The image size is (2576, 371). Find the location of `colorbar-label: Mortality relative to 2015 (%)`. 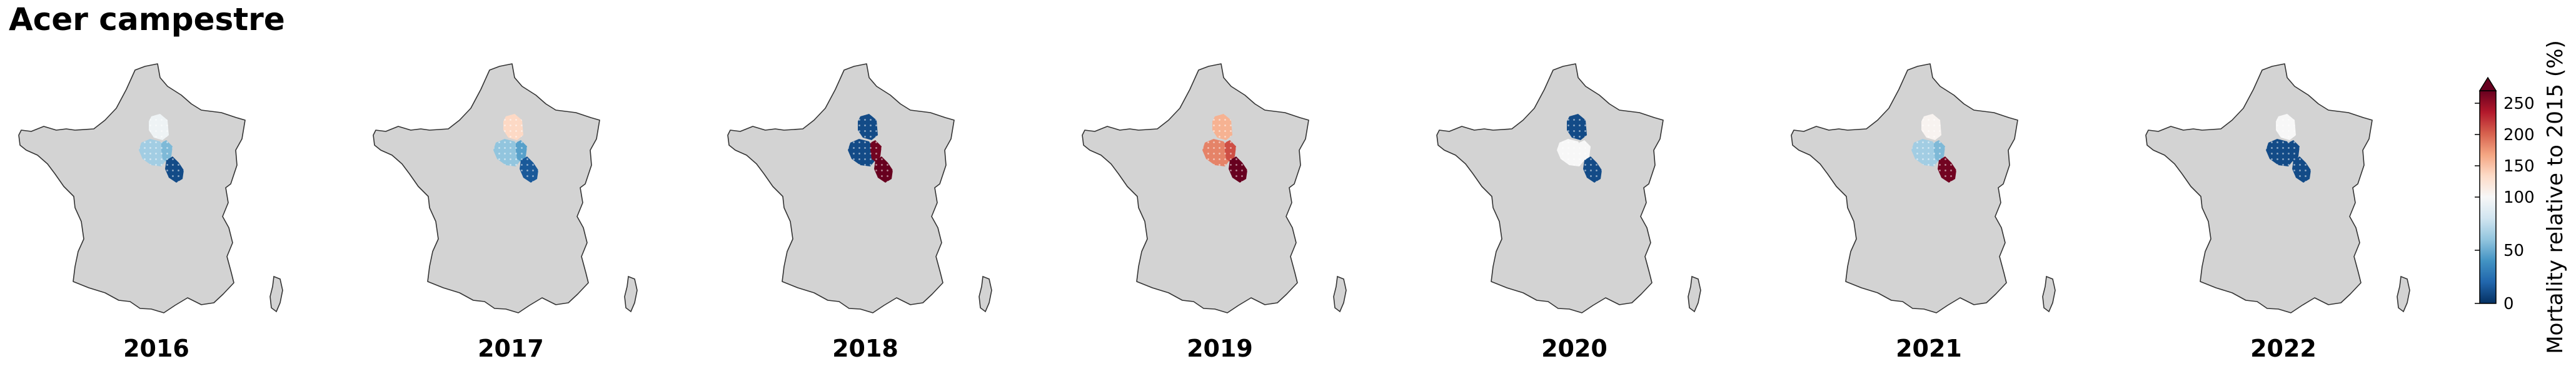

colorbar-label: Mortality relative to 2015 (%) is located at coordinates (2555, 197).